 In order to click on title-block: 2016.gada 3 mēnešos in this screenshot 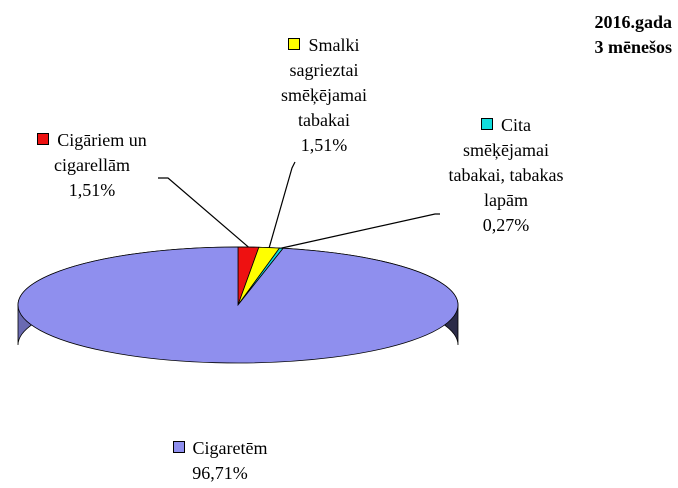, I will do `click(633, 35)`.